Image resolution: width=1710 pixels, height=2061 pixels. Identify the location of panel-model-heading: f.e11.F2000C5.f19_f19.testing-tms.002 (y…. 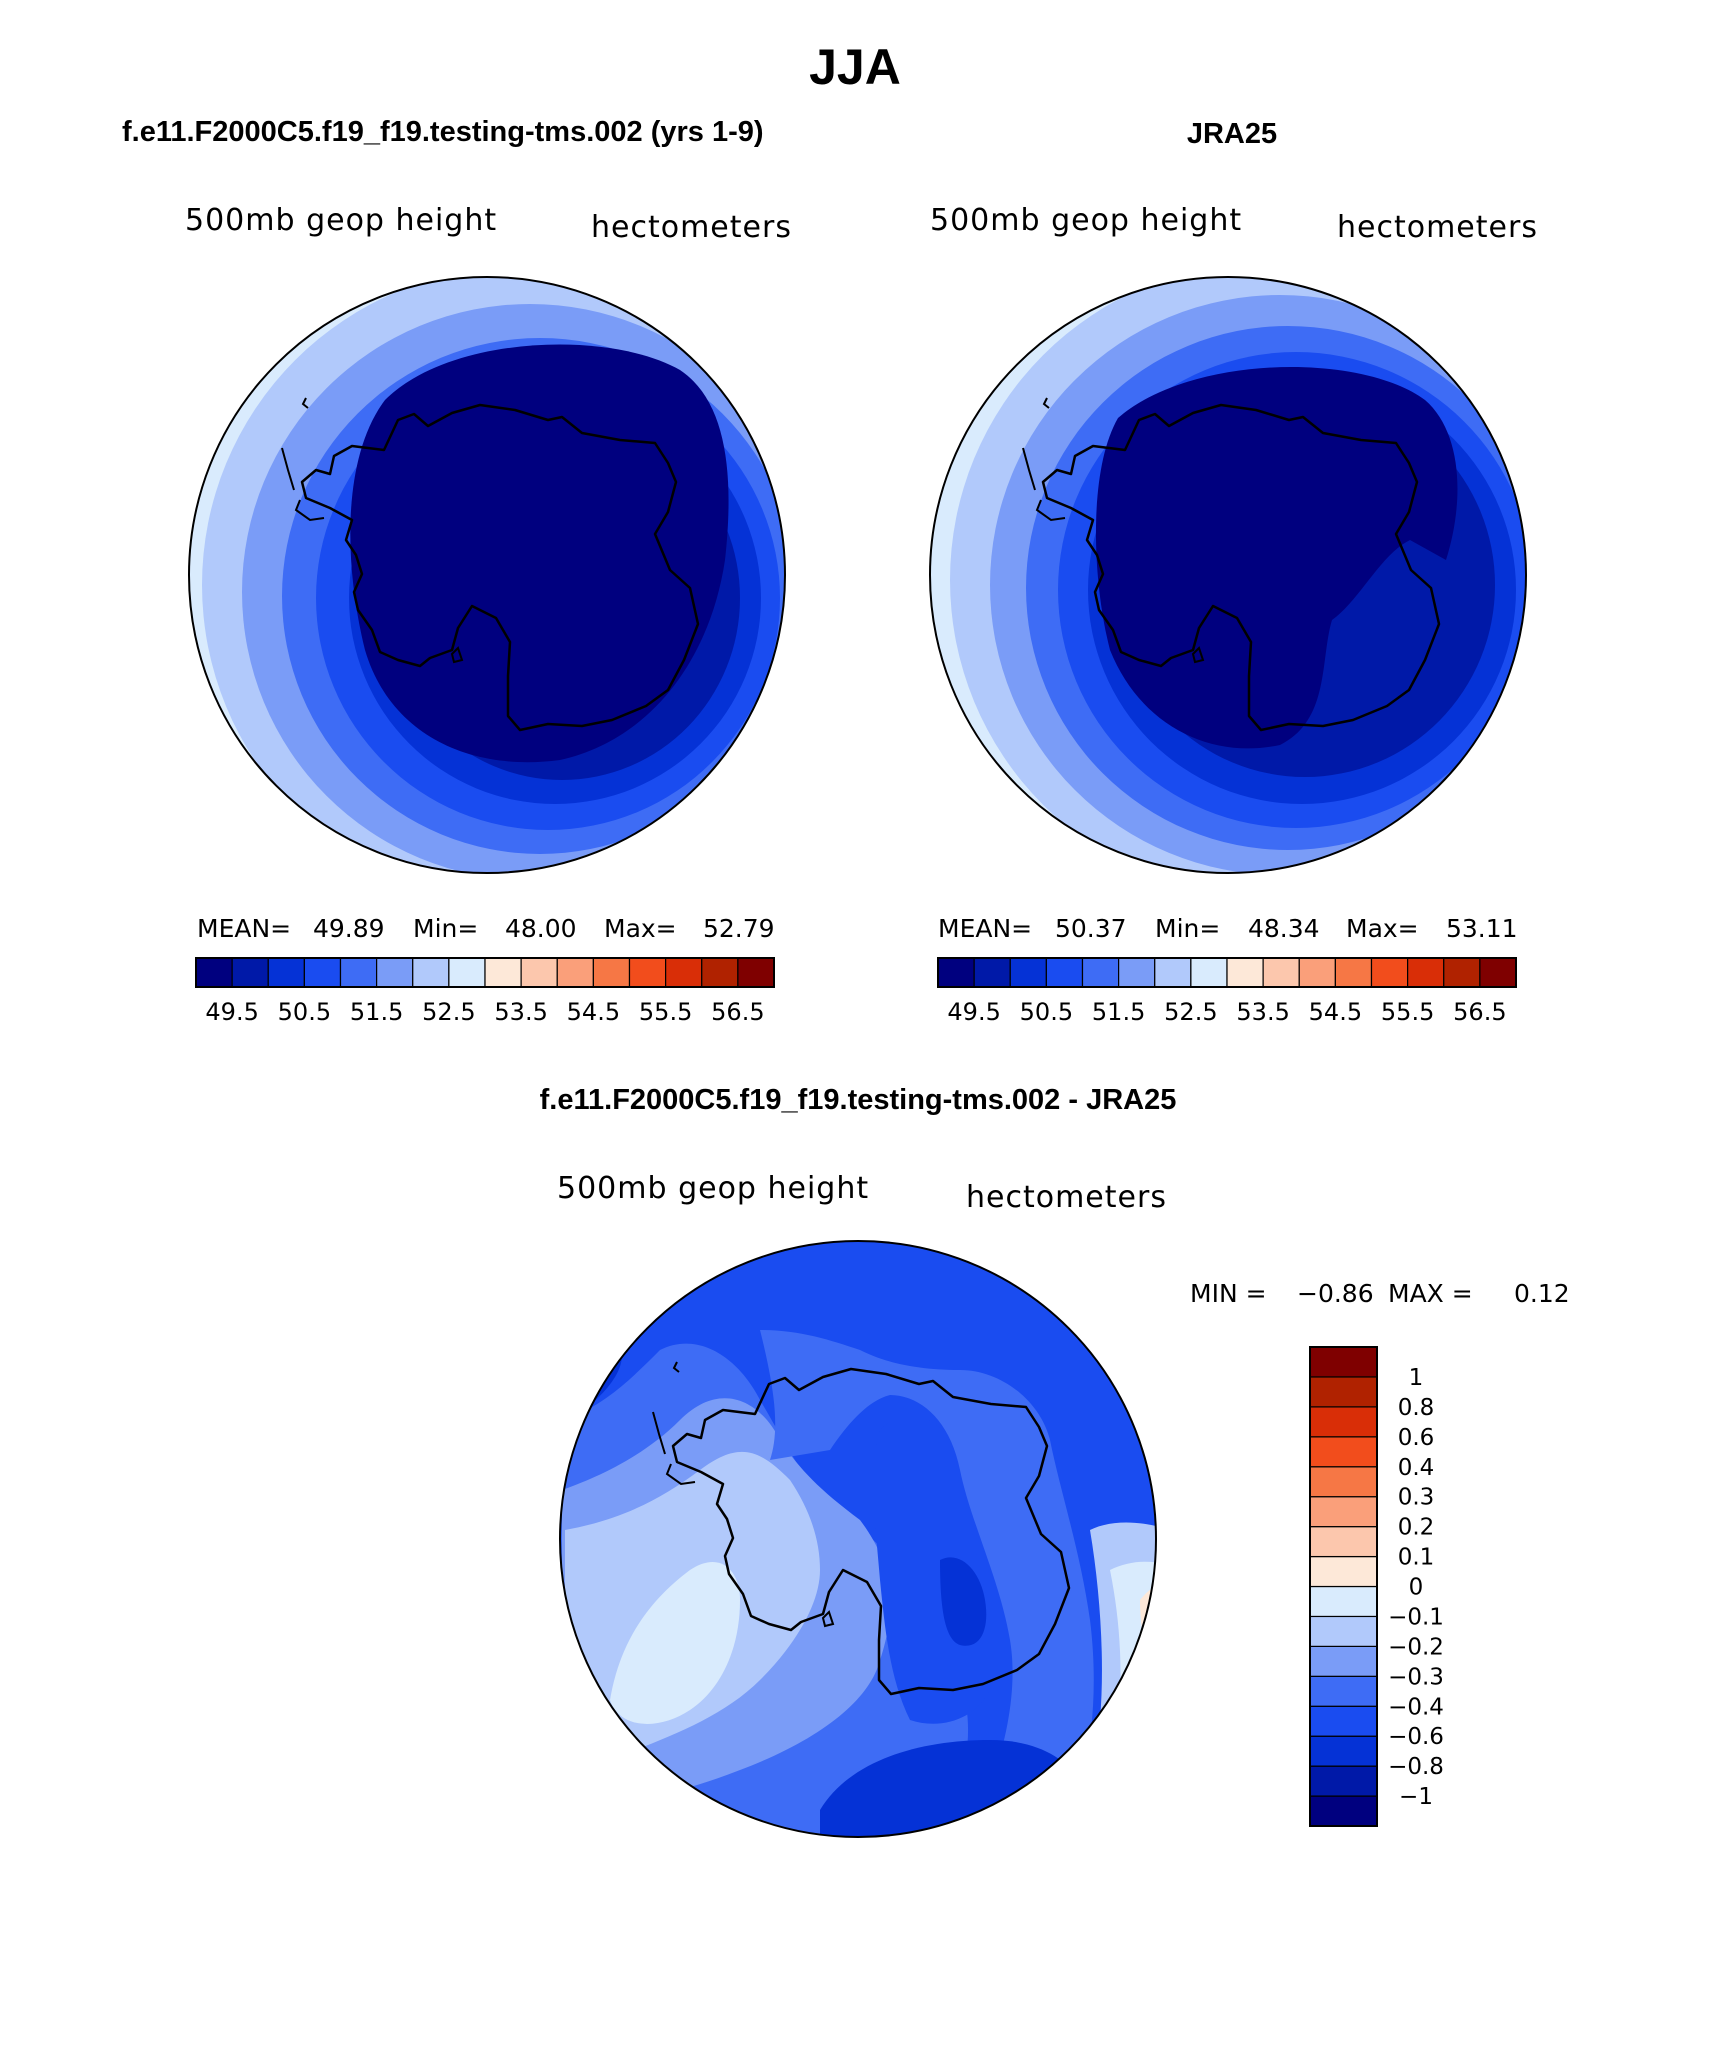
(443, 132).